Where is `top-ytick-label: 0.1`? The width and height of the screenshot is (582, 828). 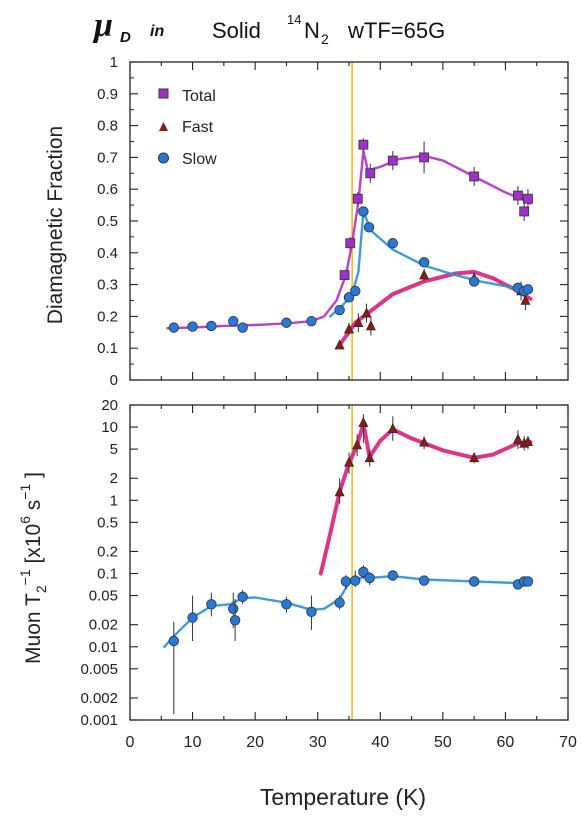 top-ytick-label: 0.1 is located at coordinates (107, 348).